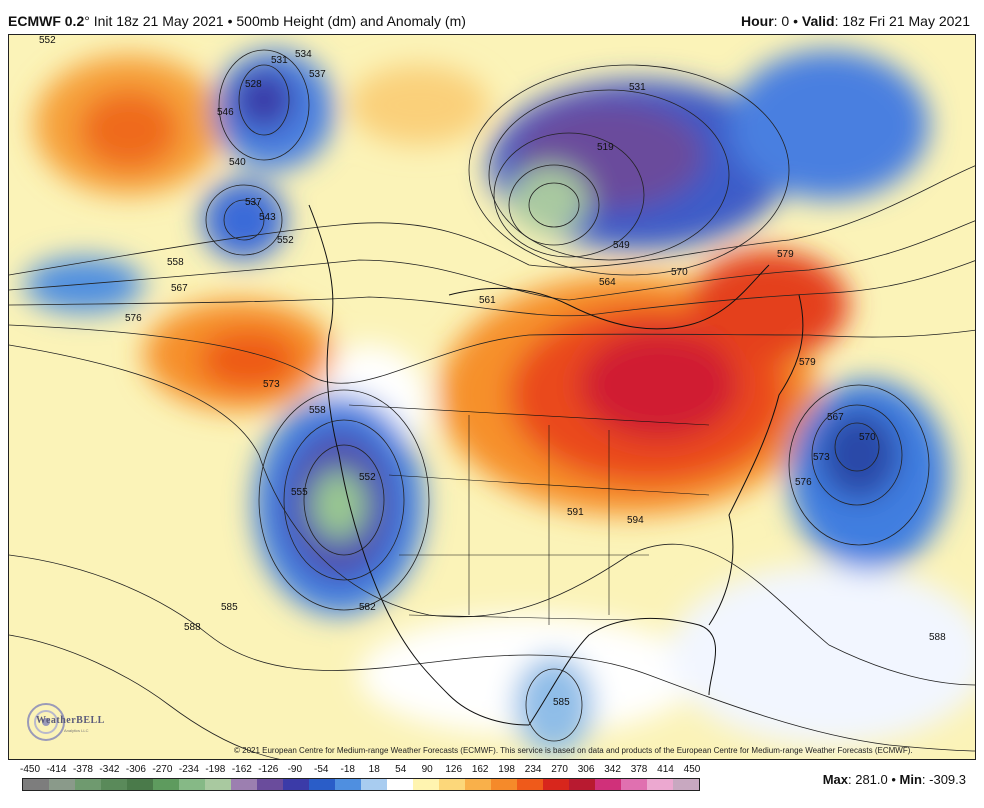 Image resolution: width=984 pixels, height=808 pixels. I want to click on model-name: ECMWF 0.2, so click(46, 21).